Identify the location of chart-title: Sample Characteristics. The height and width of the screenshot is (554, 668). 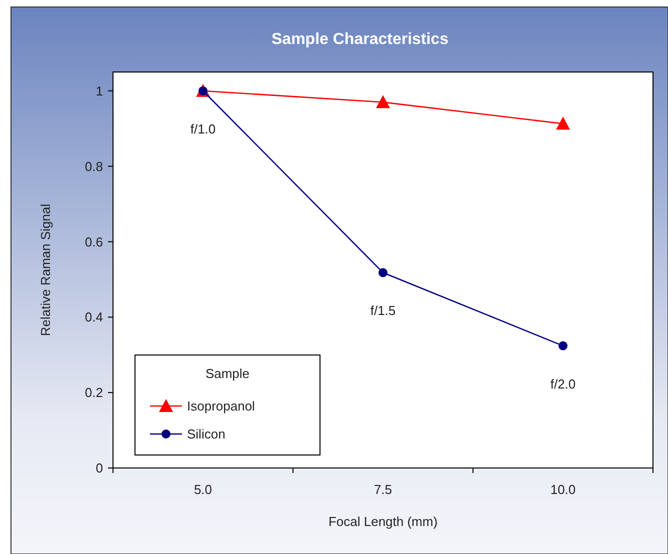
(360, 39).